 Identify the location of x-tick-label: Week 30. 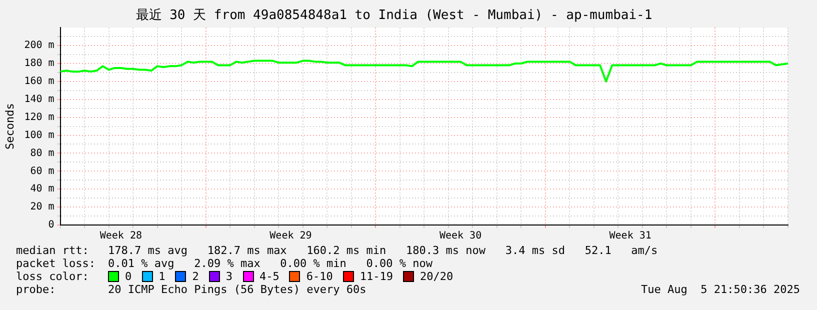
(460, 236).